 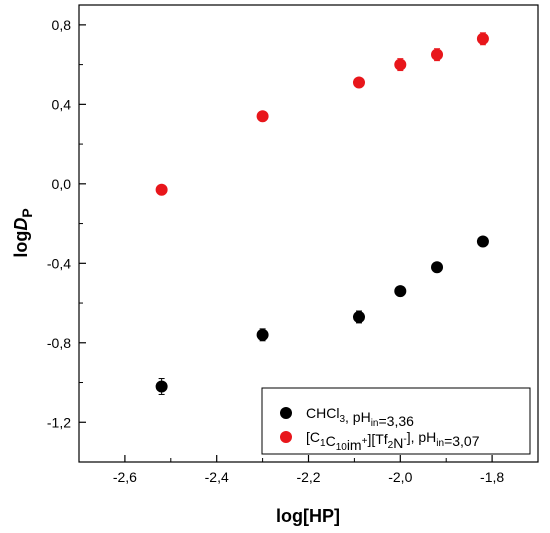 What do you see at coordinates (391, 445) in the screenshot?
I see `legend-label-part: 2` at bounding box center [391, 445].